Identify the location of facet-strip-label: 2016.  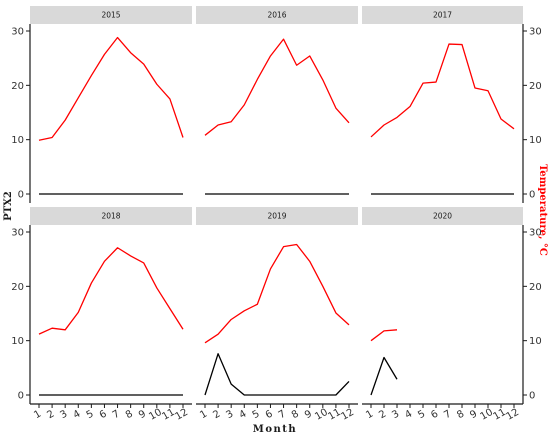
(276, 15).